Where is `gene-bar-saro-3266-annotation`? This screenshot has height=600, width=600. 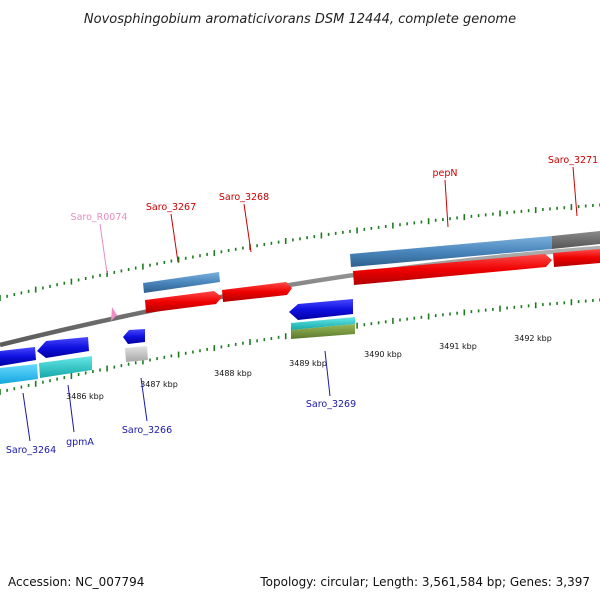
gene-bar-saro-3266-annotation is located at coordinates (136, 354).